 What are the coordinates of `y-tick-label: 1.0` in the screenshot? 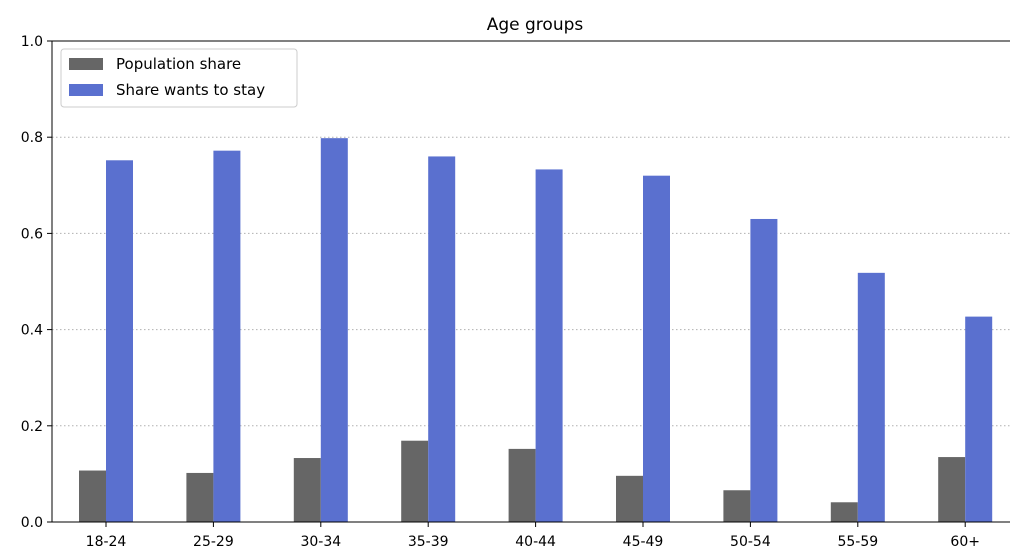 It's located at (32, 42).